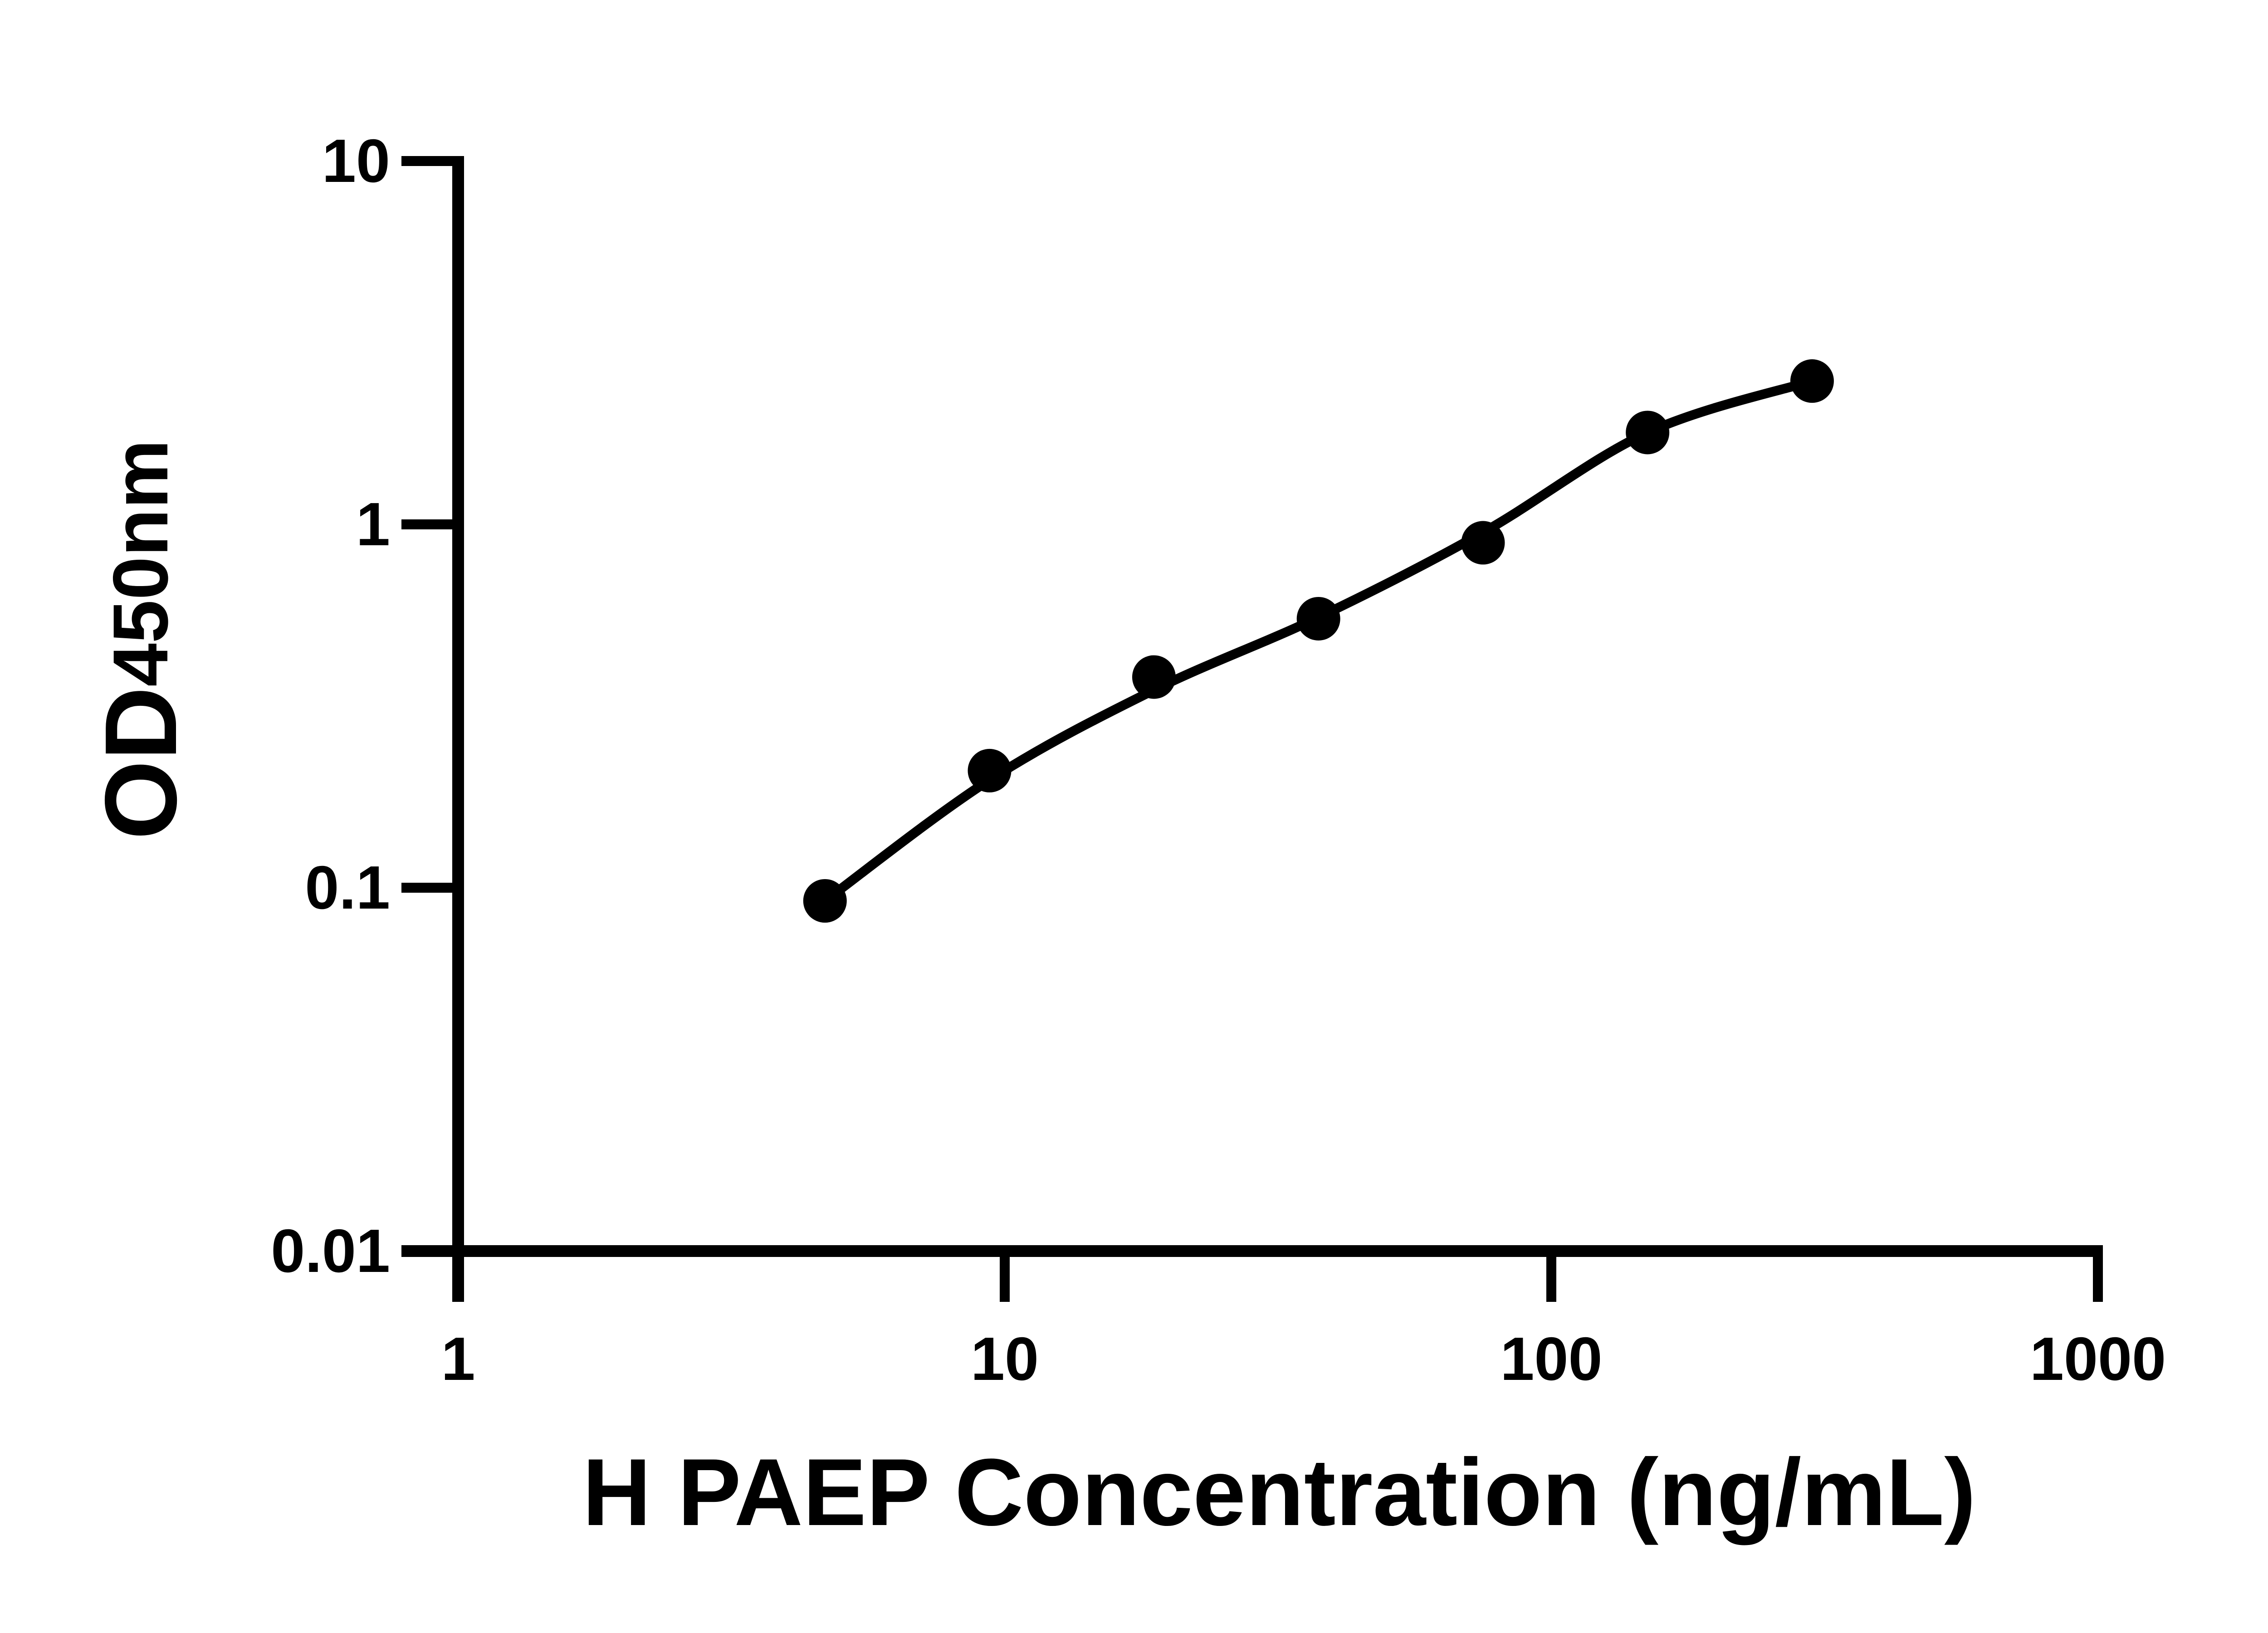 The width and height of the screenshot is (2268, 1633). I want to click on y-axis-title-subscript: 450nm, so click(140, 563).